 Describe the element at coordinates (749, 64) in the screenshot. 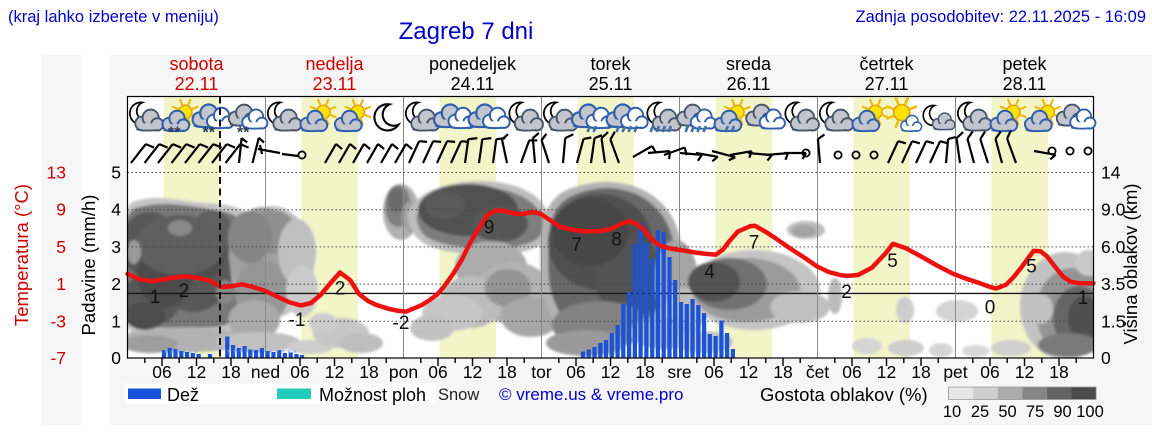

I see `svg-text: sreda` at that location.